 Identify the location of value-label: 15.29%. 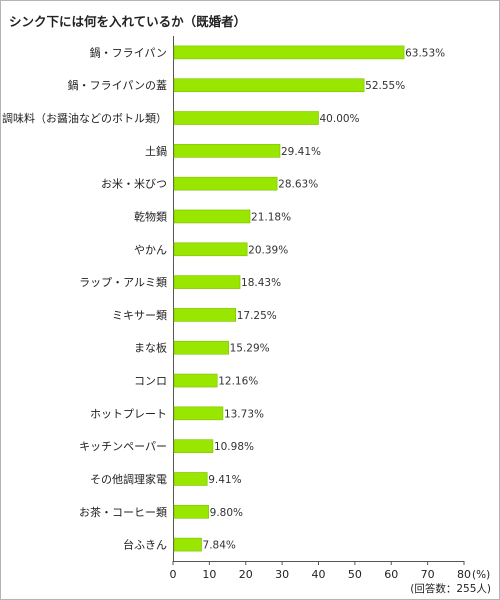
(250, 349).